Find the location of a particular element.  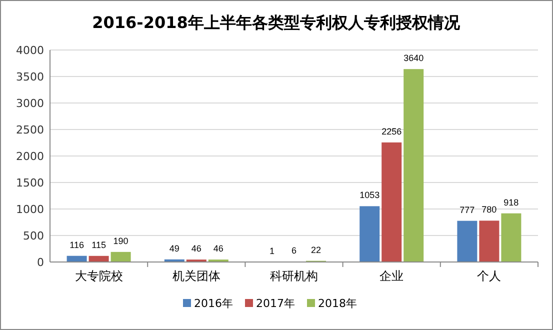

data-label: 116 is located at coordinates (77, 245).